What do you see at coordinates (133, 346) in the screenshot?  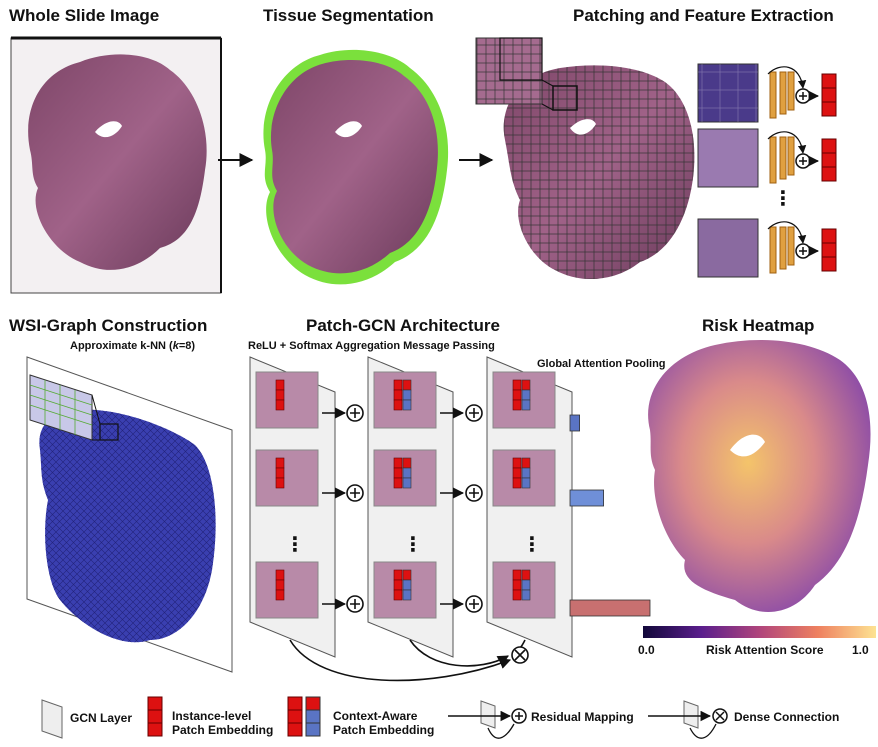 I see `knn-subtitle: Approximate k-NN (k=8)` at bounding box center [133, 346].